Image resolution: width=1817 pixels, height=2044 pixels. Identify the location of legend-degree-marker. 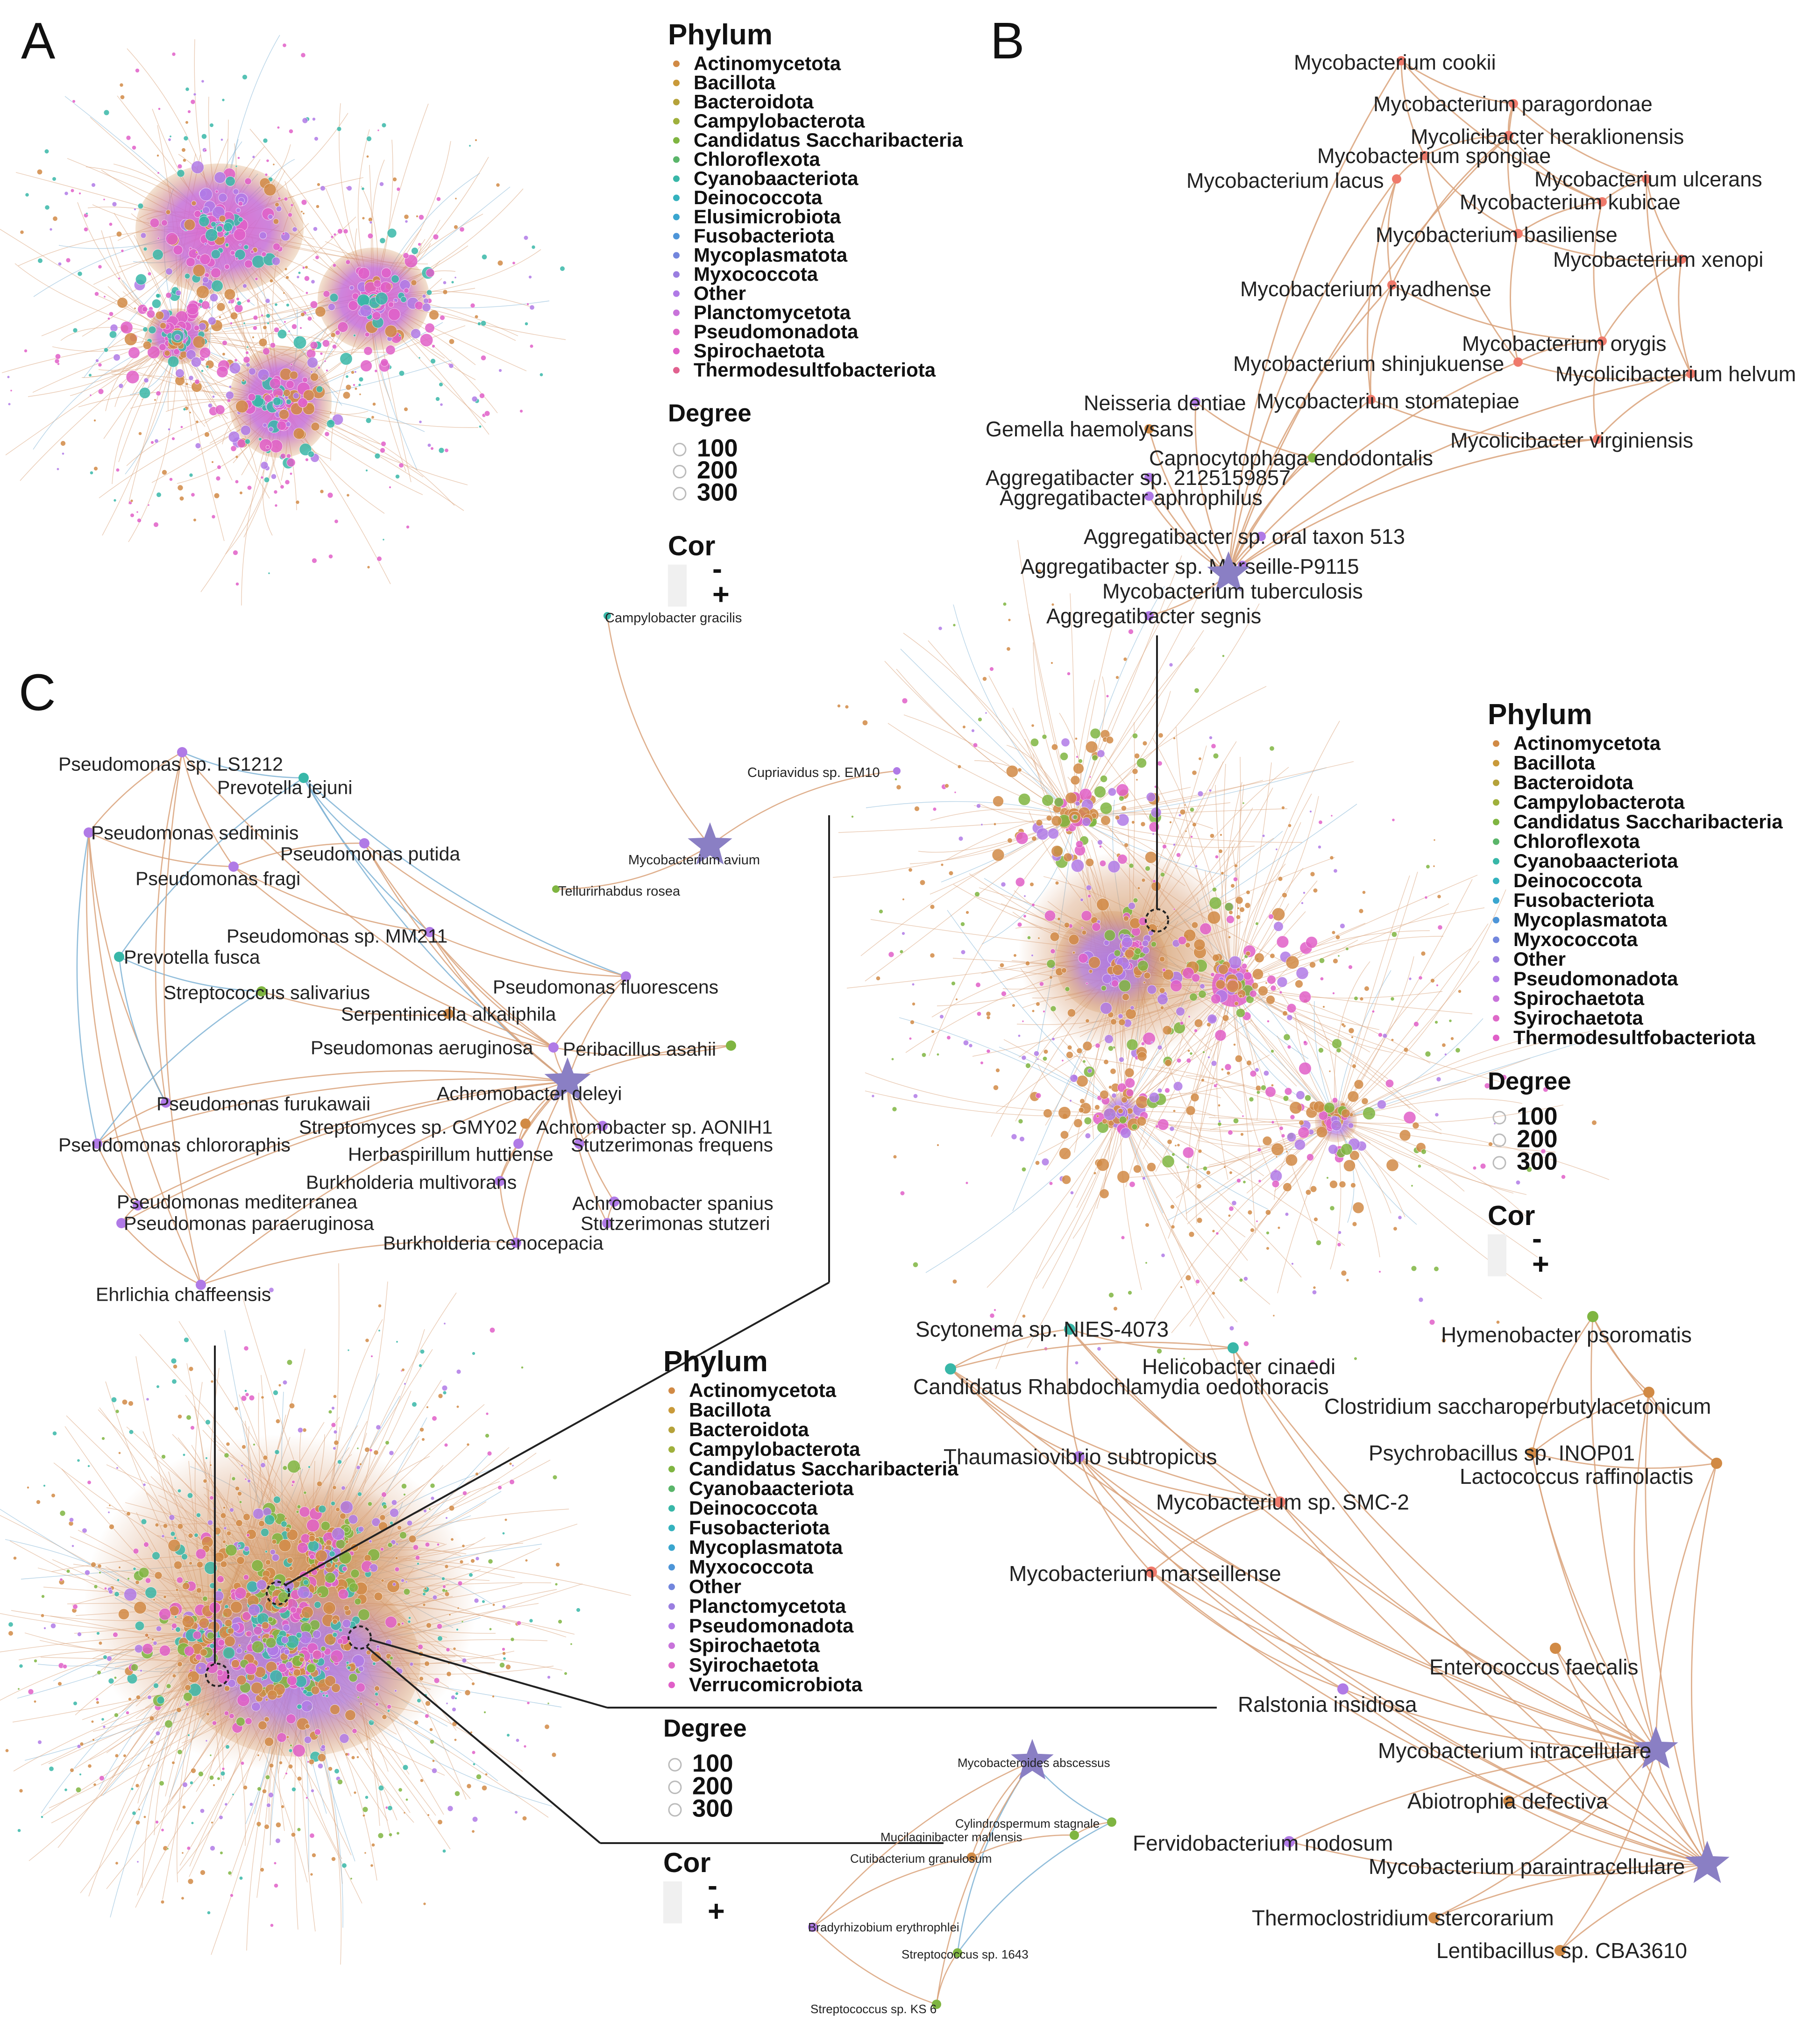
(675, 1788).